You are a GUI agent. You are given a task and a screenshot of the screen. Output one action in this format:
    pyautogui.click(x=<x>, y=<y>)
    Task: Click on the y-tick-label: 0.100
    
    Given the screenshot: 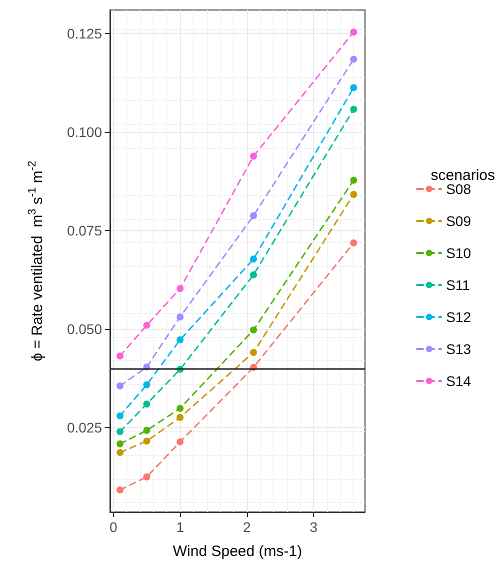 What is the action you would take?
    pyautogui.click(x=84, y=132)
    